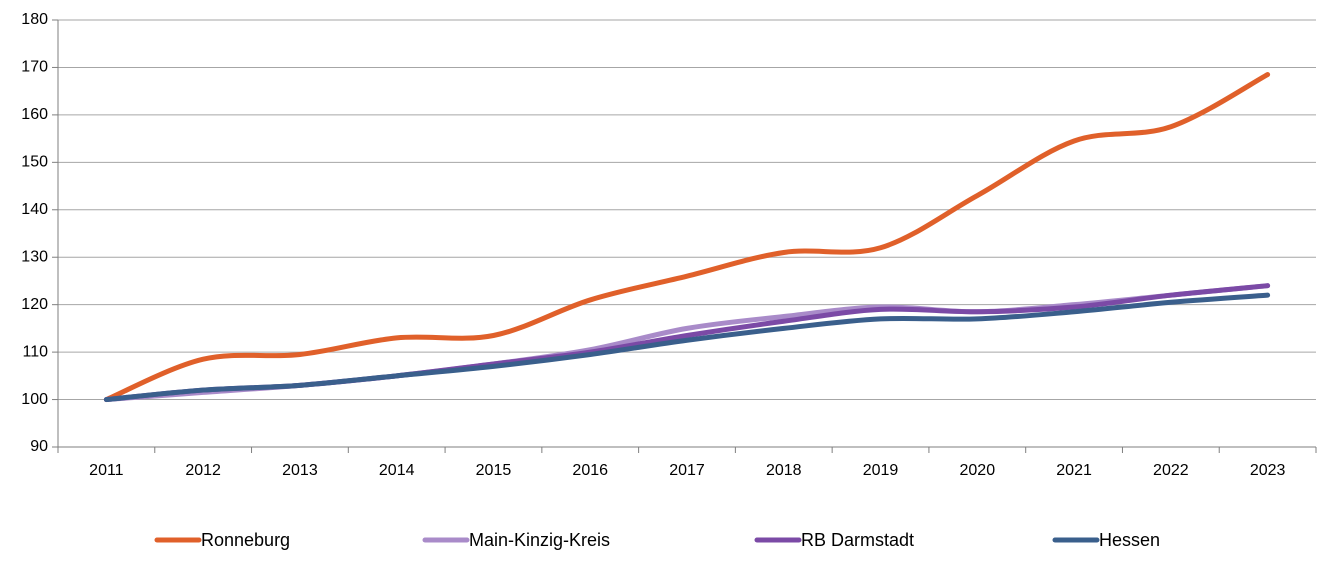  Describe the element at coordinates (881, 470) in the screenshot. I see `x-tick-label: 2019` at that location.